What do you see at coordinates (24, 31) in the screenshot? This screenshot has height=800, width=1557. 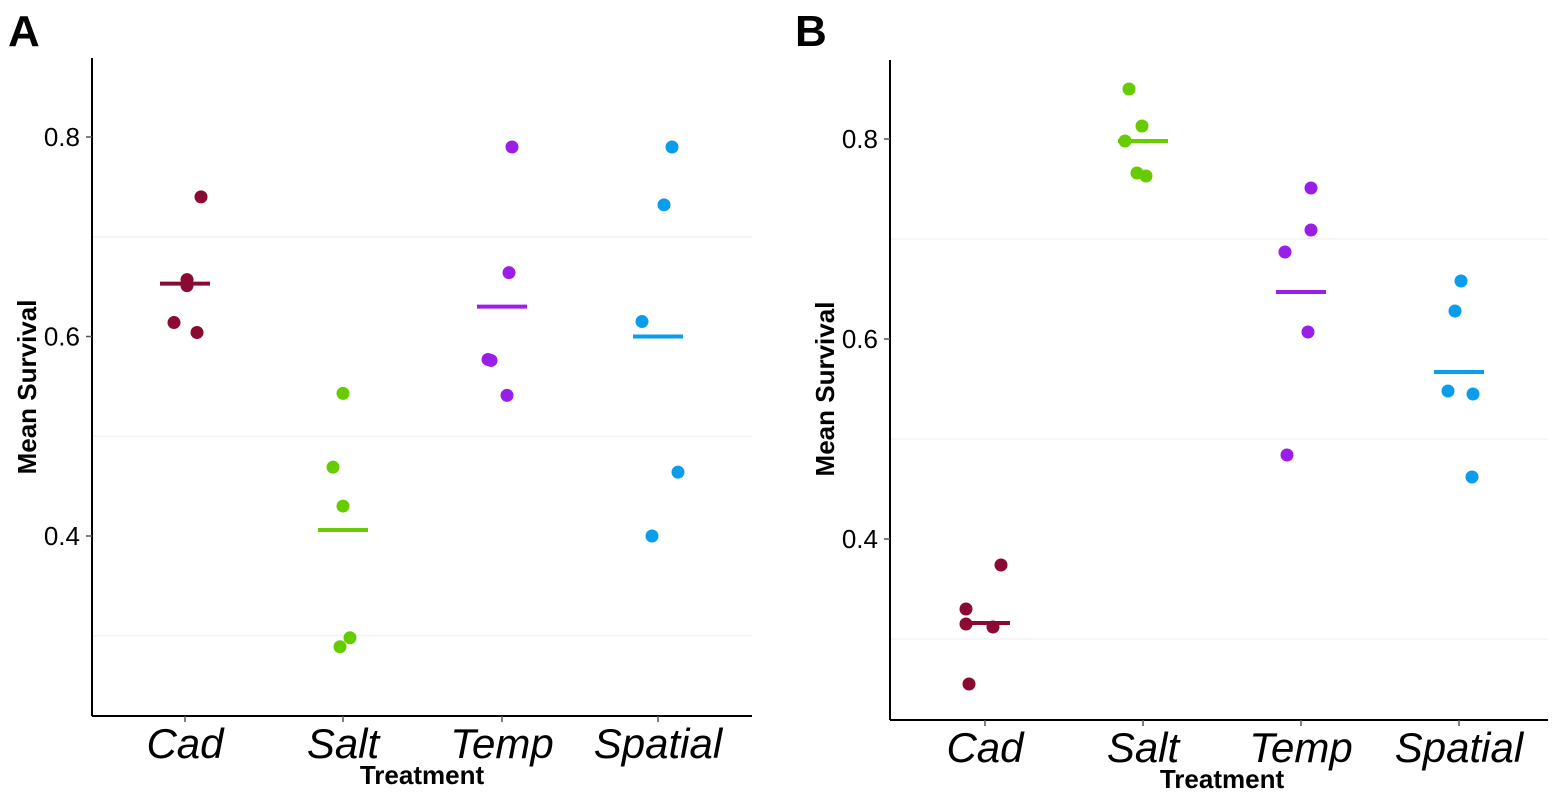 I see `panel-letter: A` at bounding box center [24, 31].